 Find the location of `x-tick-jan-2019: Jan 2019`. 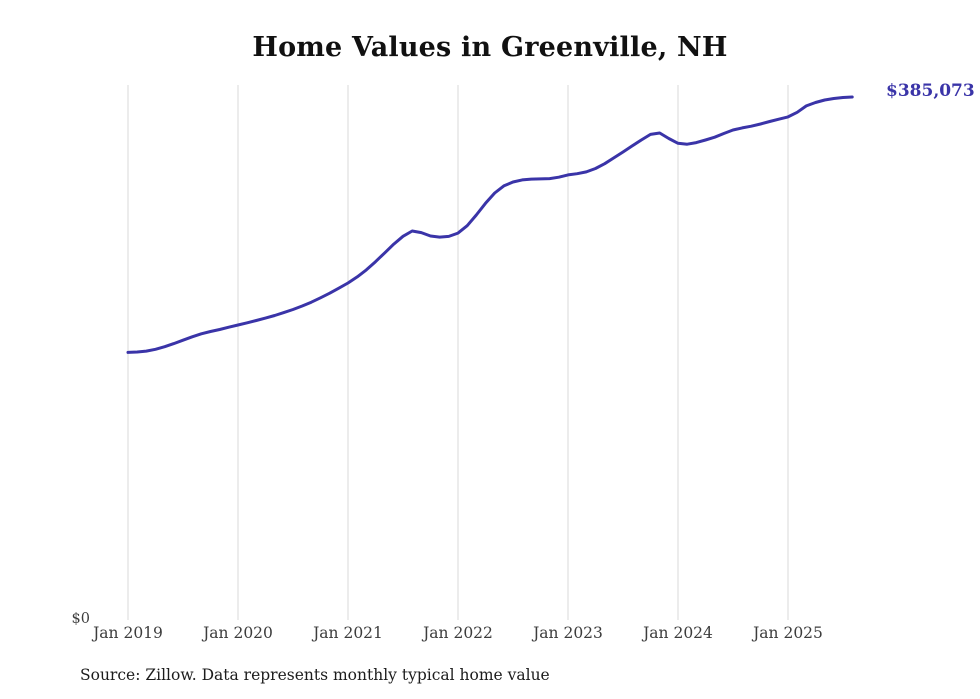

x-tick-jan-2019: Jan 2019 is located at coordinates (128, 633).